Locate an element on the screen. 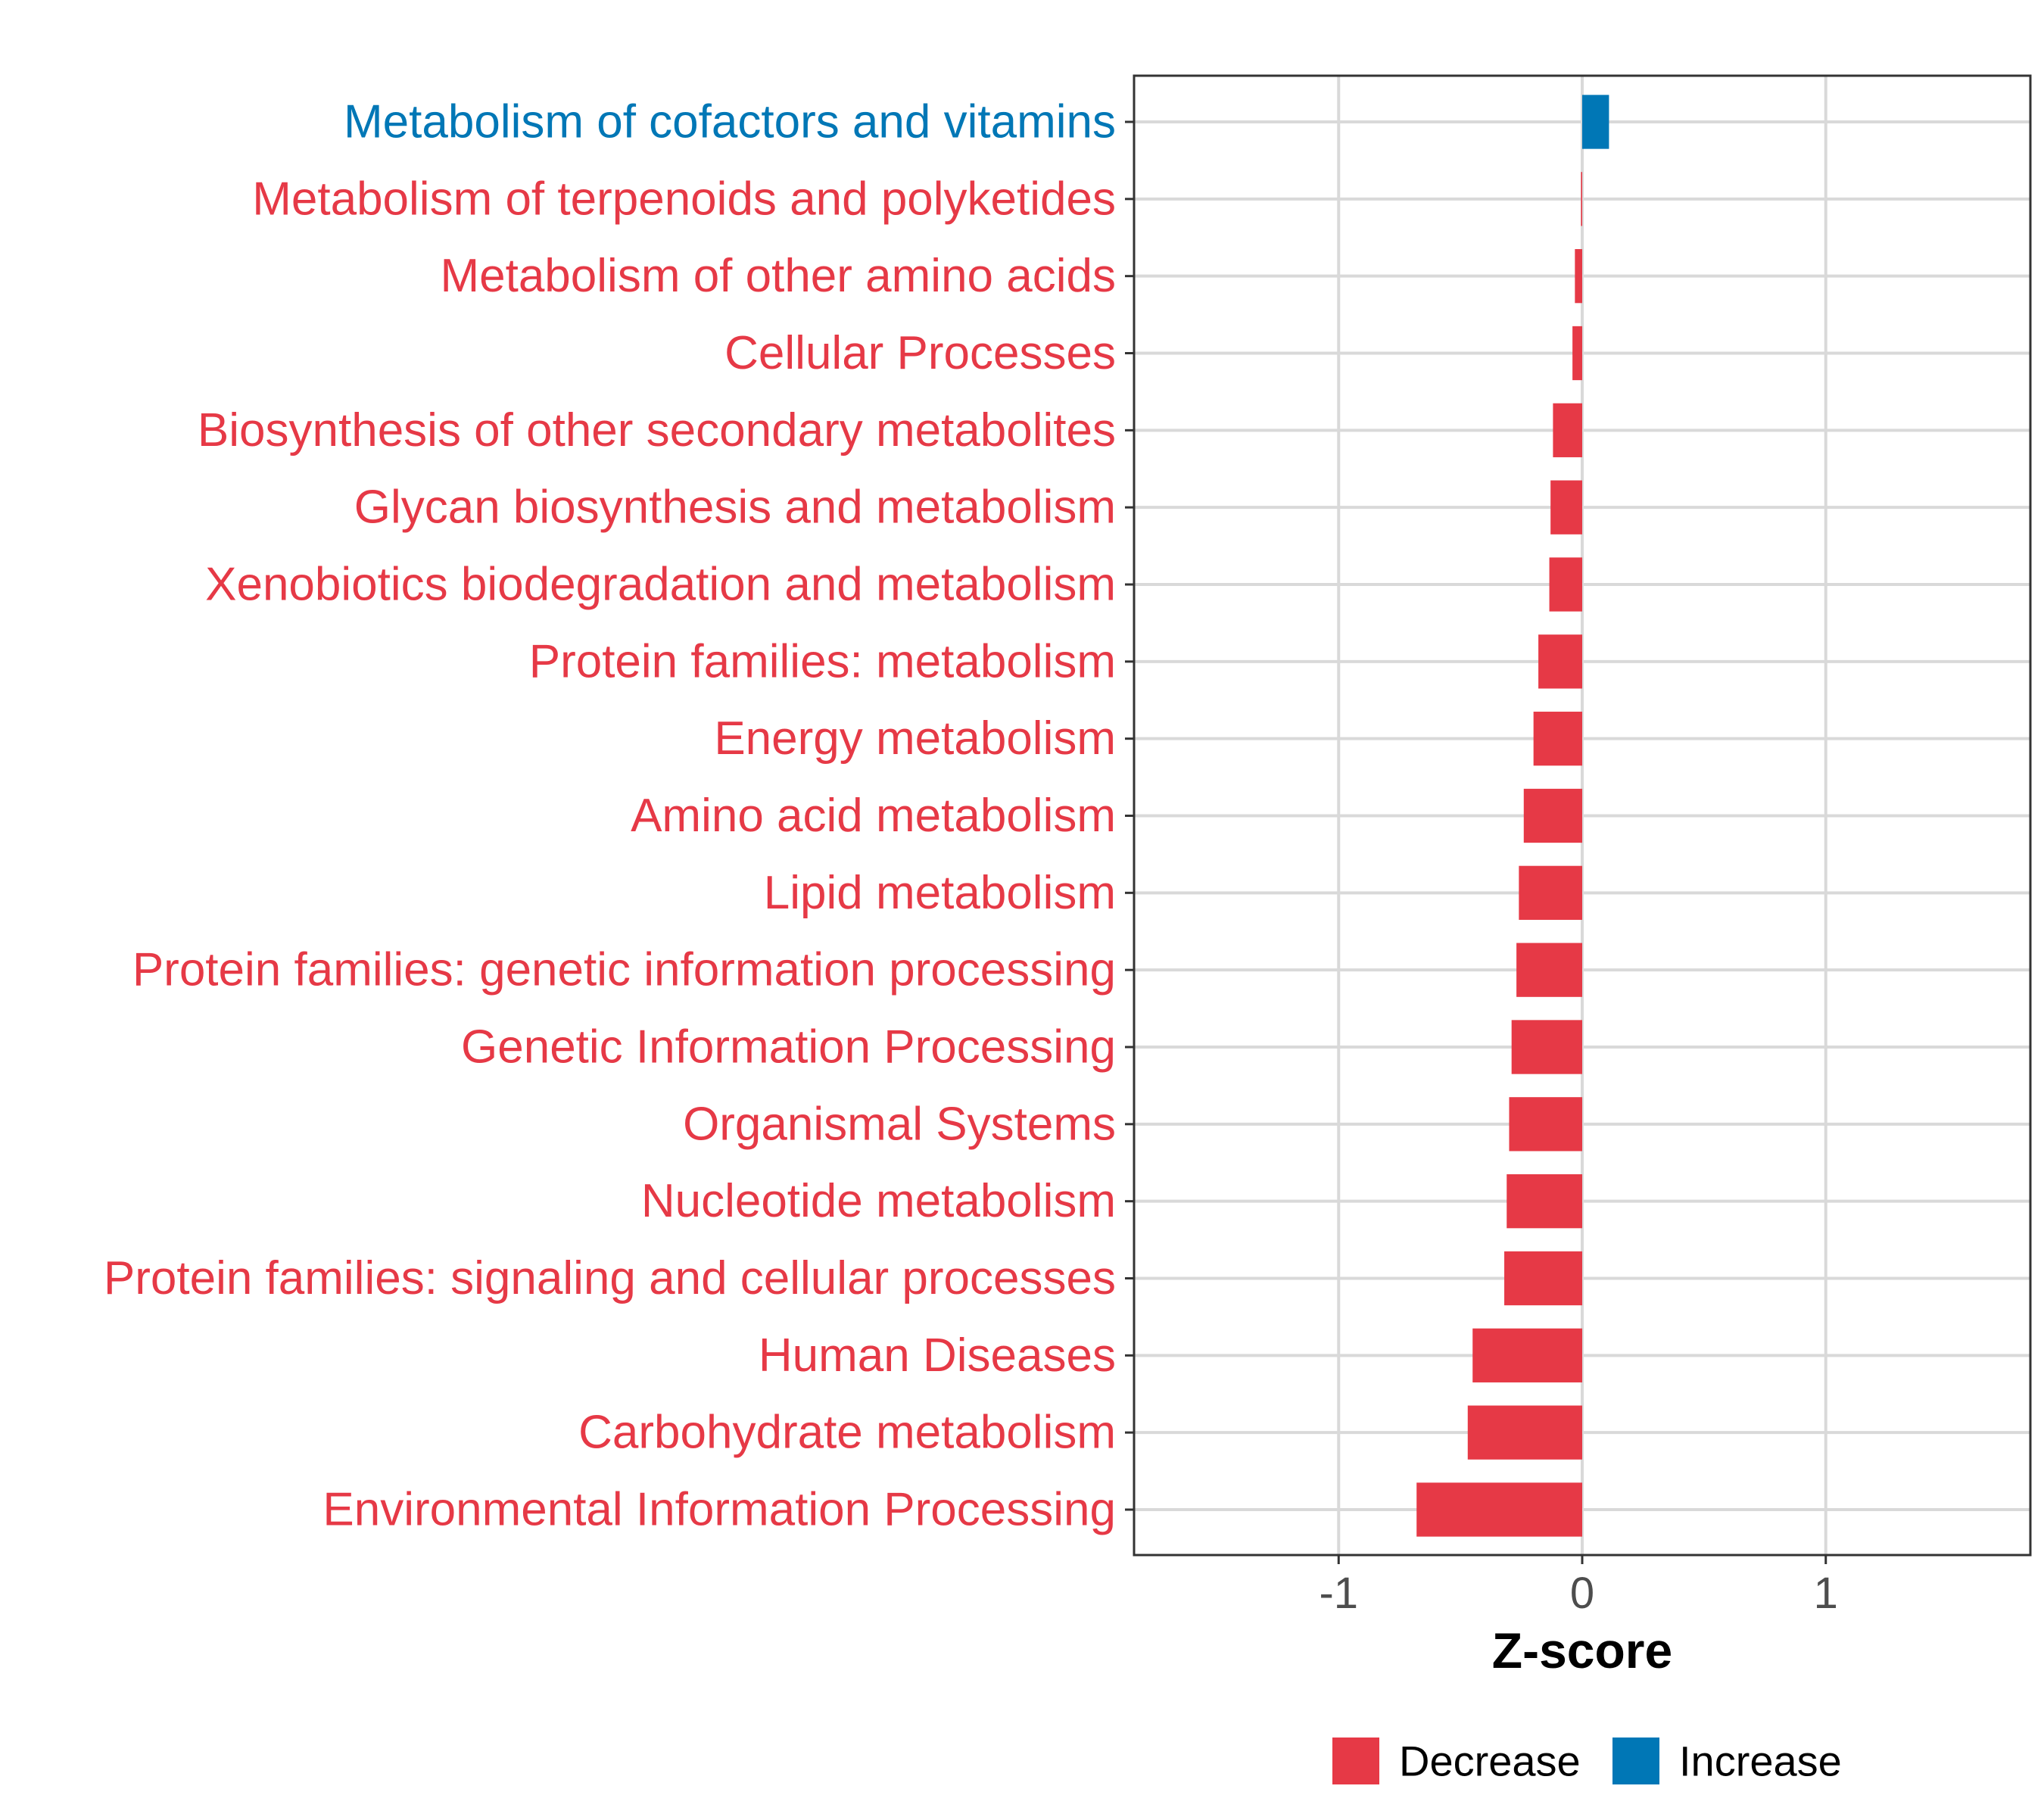  x-tick-label-2: 1 is located at coordinates (1826, 1593).